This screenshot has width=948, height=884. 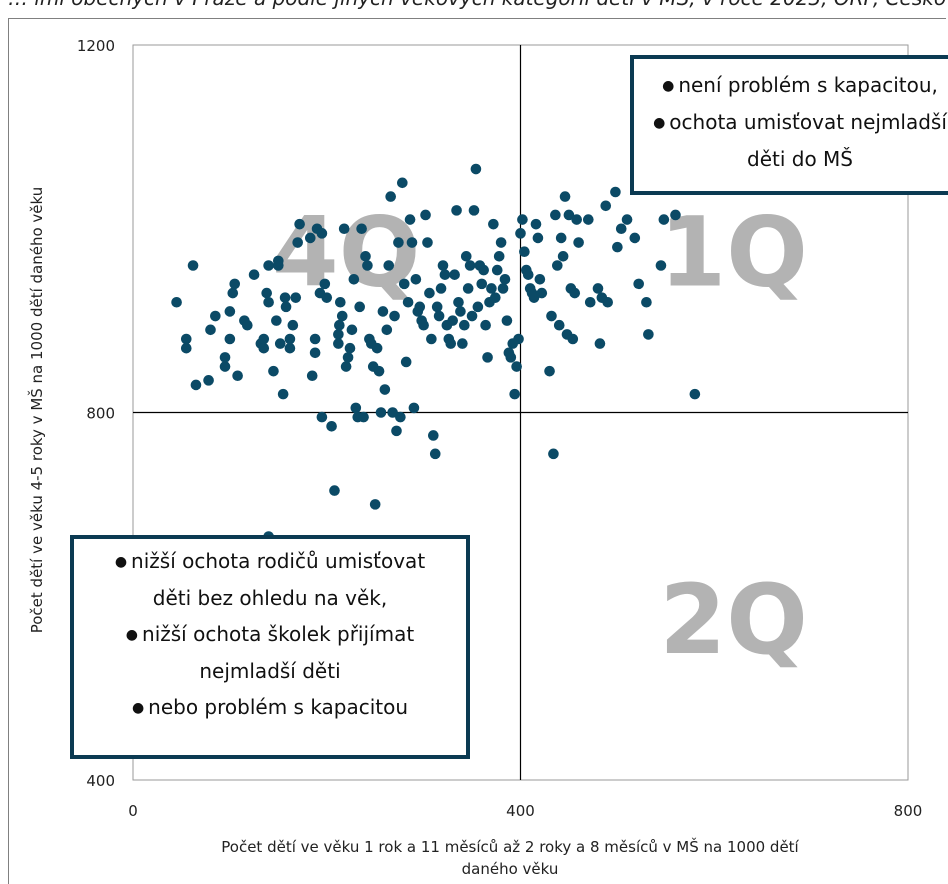 I want to click on callout-bottom-text-3: nejmladší děti, so click(x=270, y=671).